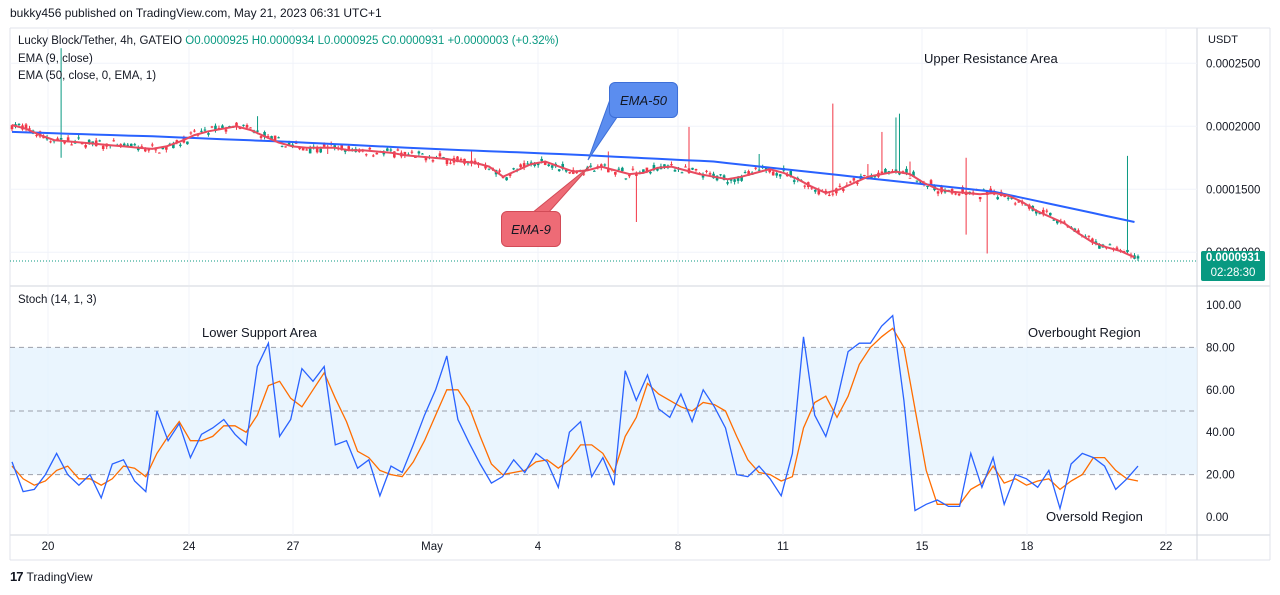 The height and width of the screenshot is (595, 1280). I want to click on x-tick-label: 4, so click(538, 547).